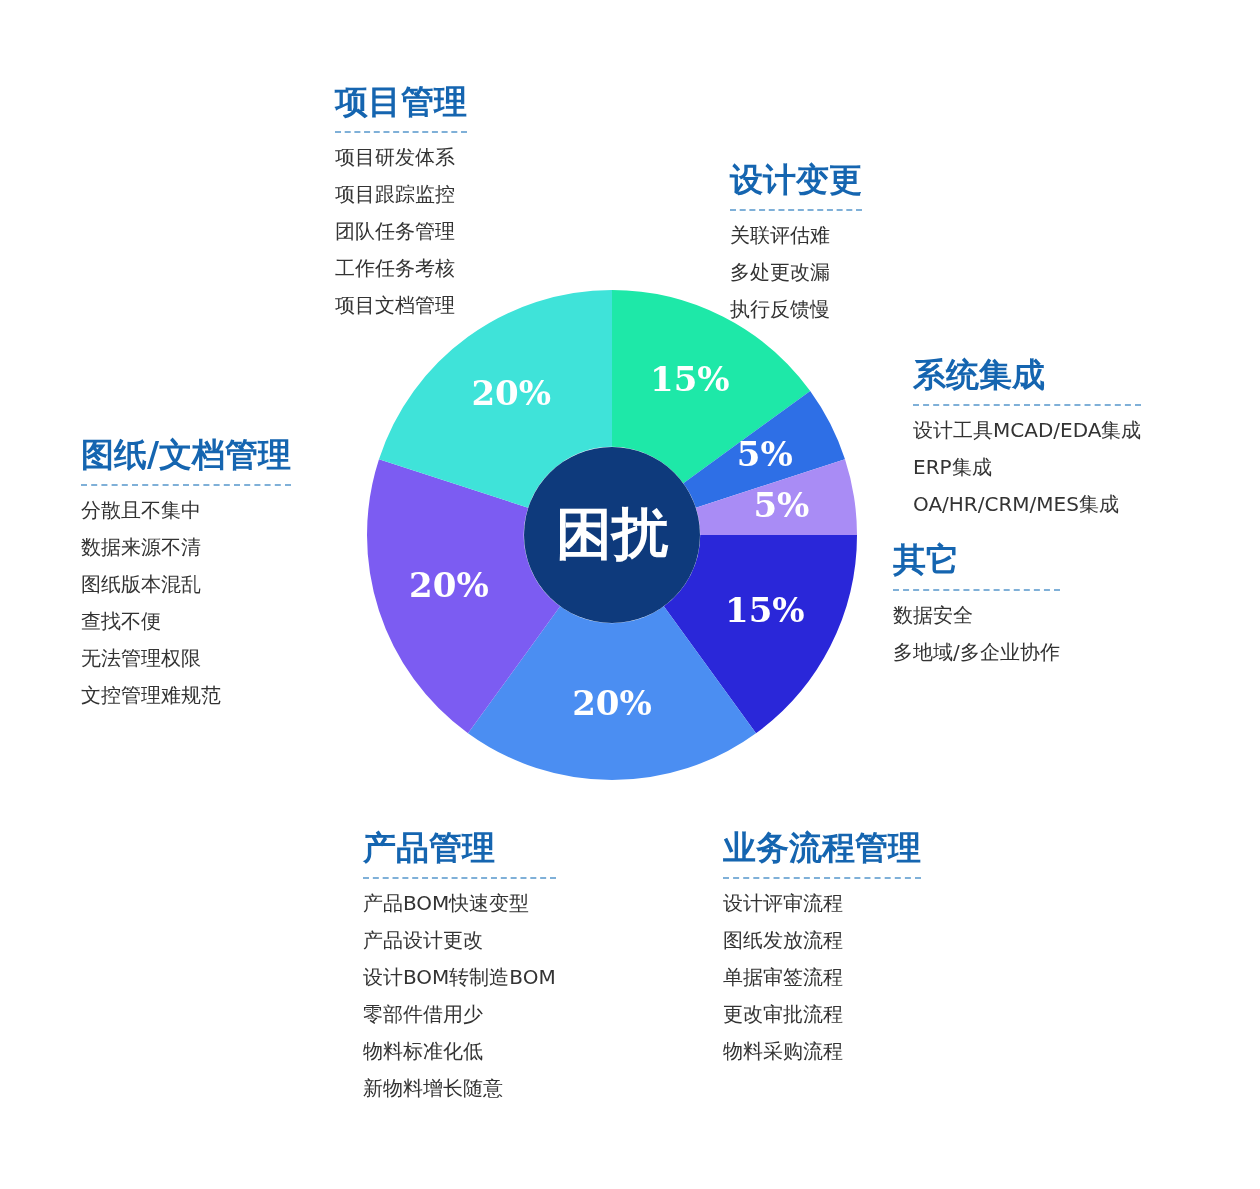  I want to click on text: 多地域/多企业协作, so click(976, 652).